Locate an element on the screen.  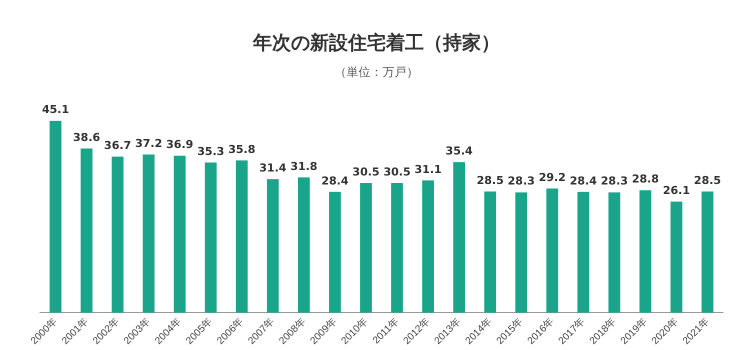
data-label: 36.9 is located at coordinates (180, 145).